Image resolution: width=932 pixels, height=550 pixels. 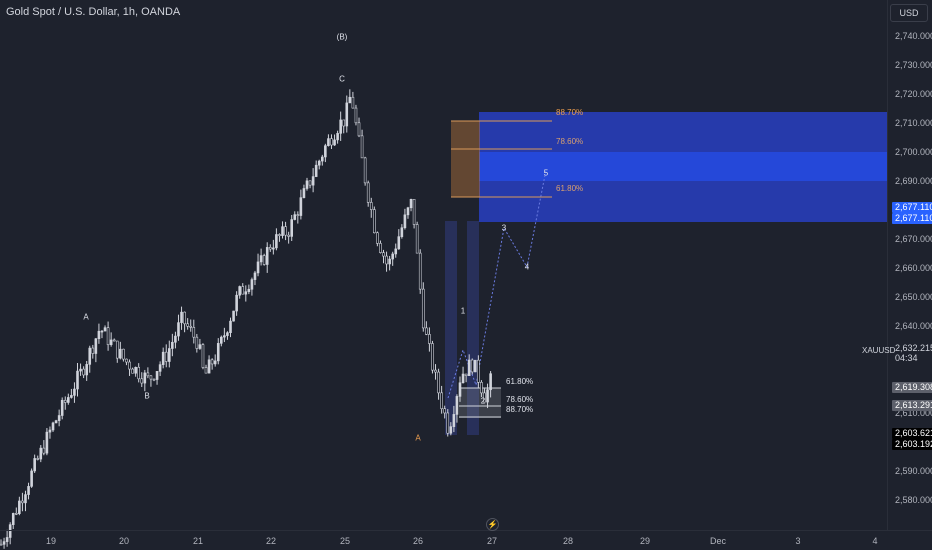 What do you see at coordinates (520, 399) in the screenshot?
I see `fib-lower-label: 78.60%` at bounding box center [520, 399].